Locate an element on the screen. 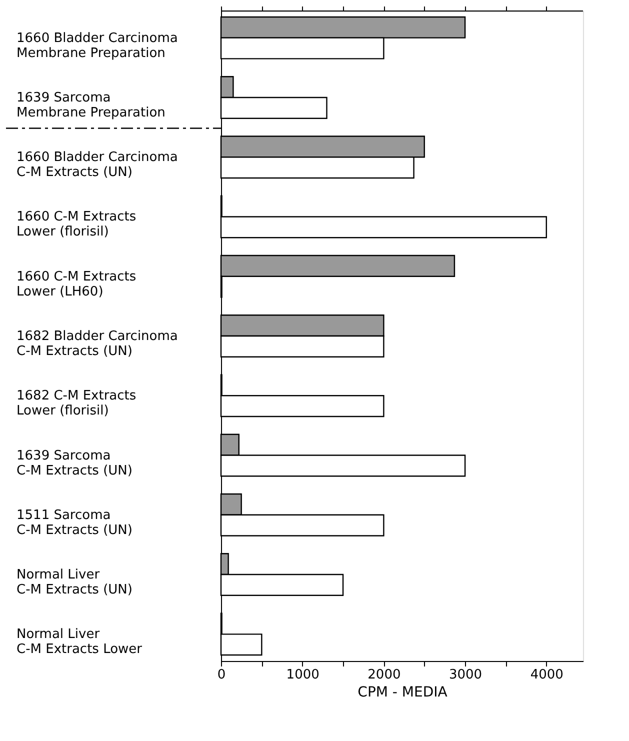 This screenshot has width=629, height=741. x-tick-label: 1000 is located at coordinates (303, 675).